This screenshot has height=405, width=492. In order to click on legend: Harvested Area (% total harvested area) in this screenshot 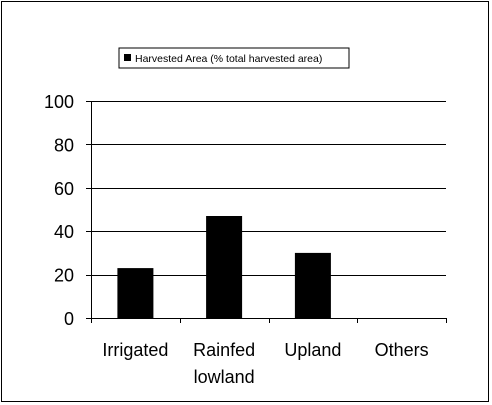, I will do `click(234, 58)`.